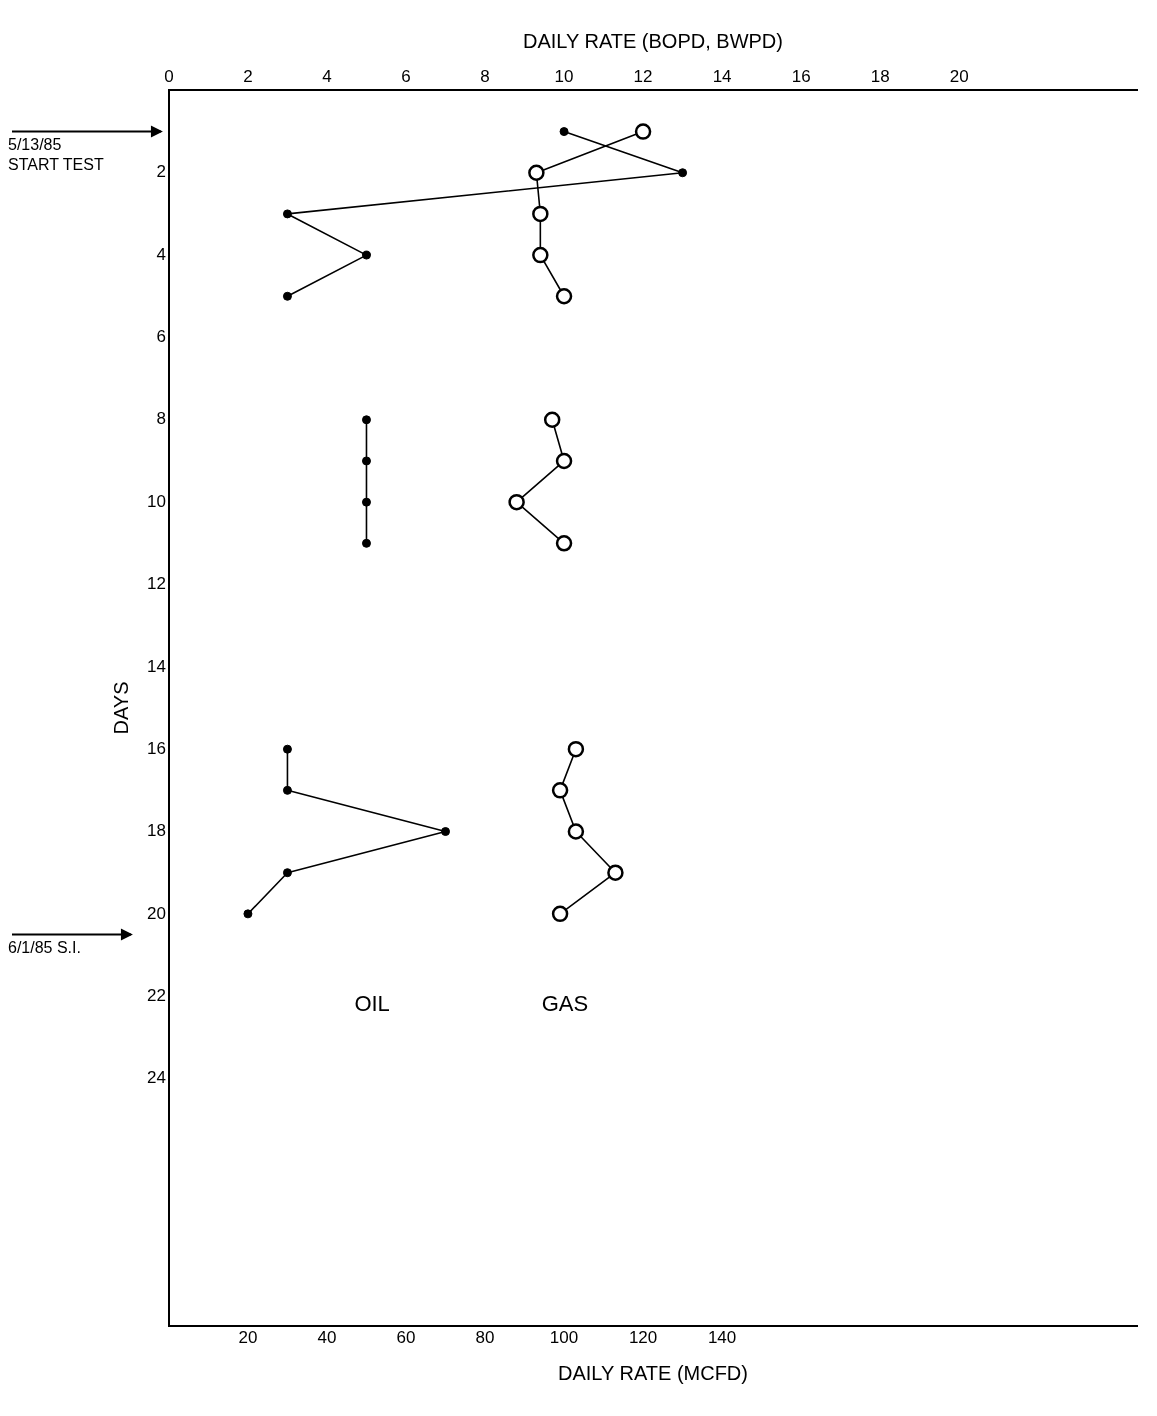 This screenshot has width=1157, height=1416. I want to click on y-tick-label: 6, so click(161, 337).